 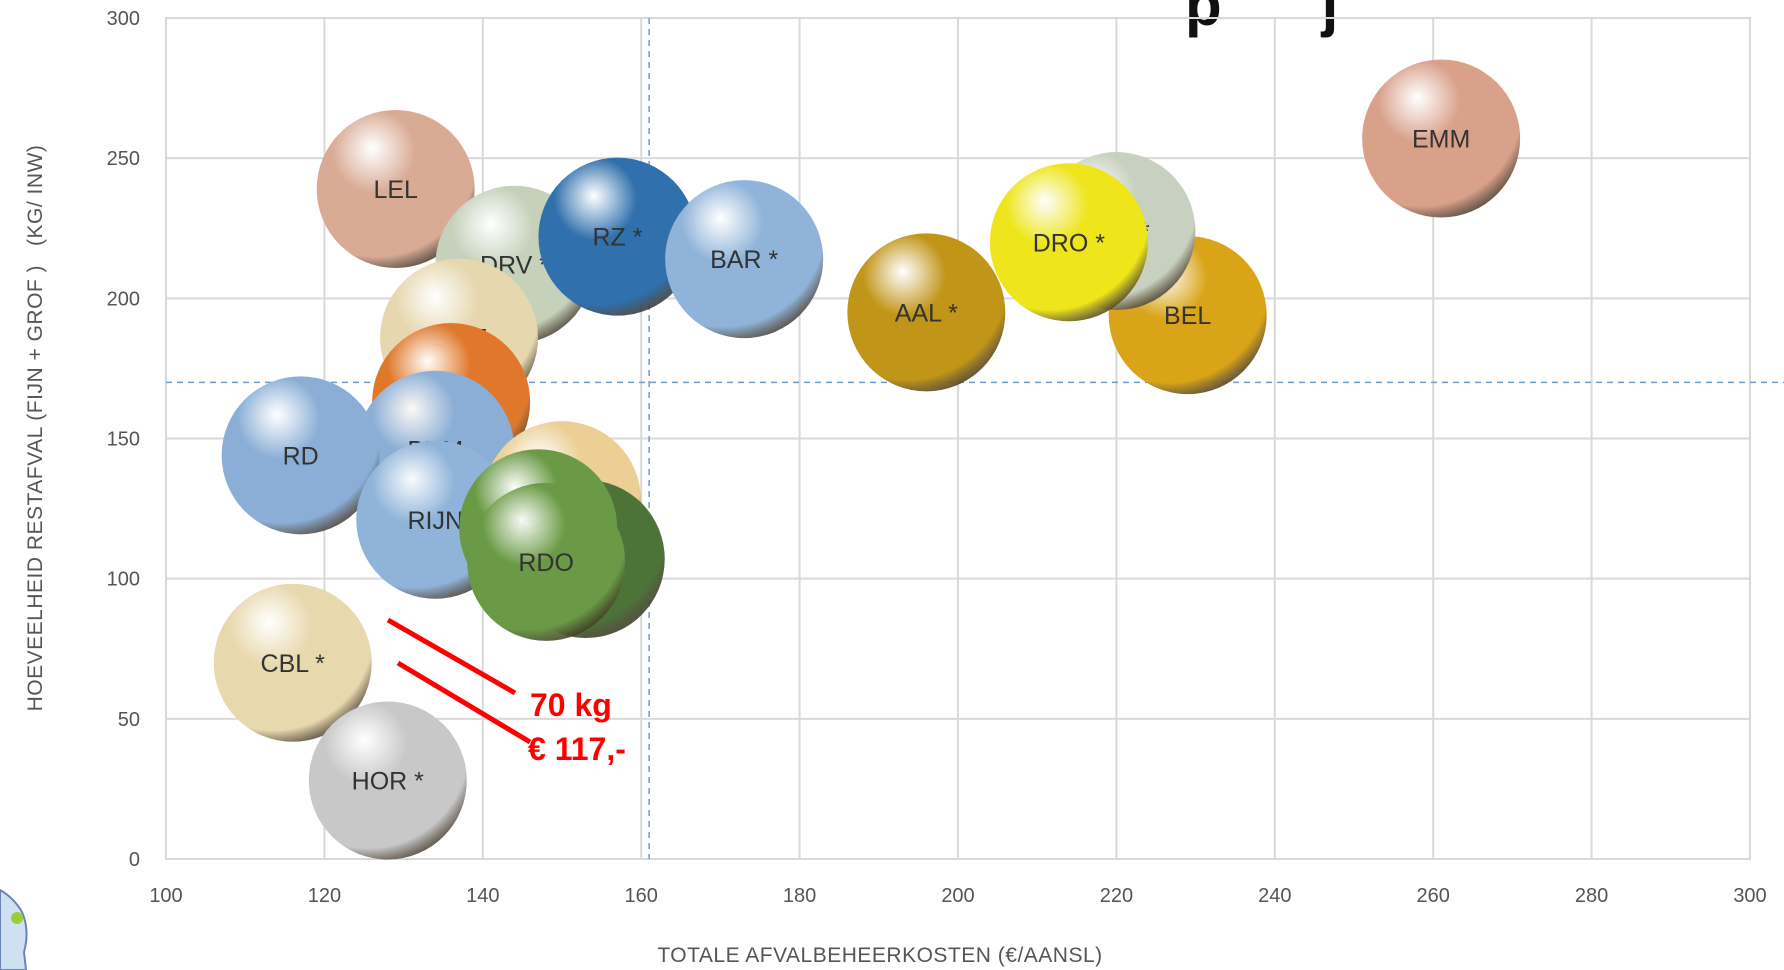 I want to click on y-tick-label: 200, so click(x=123, y=299).